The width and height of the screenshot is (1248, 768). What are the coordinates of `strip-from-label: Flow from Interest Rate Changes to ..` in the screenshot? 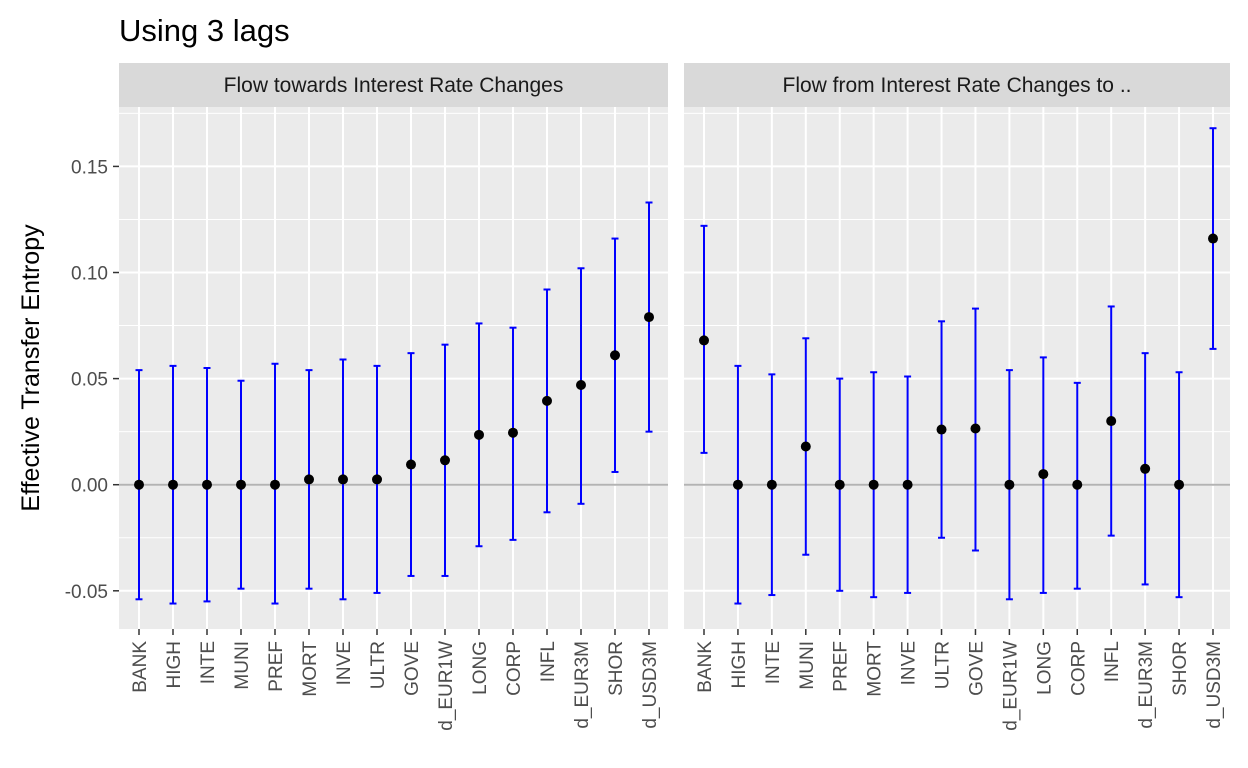 It's located at (957, 85).